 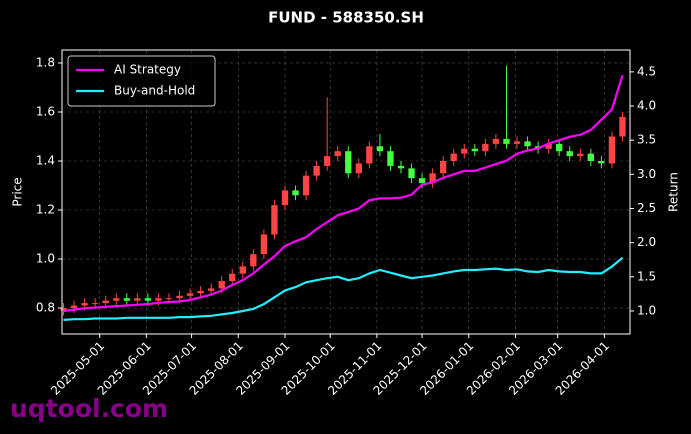 I want to click on y2-tick-label: 4.0, so click(x=646, y=106).